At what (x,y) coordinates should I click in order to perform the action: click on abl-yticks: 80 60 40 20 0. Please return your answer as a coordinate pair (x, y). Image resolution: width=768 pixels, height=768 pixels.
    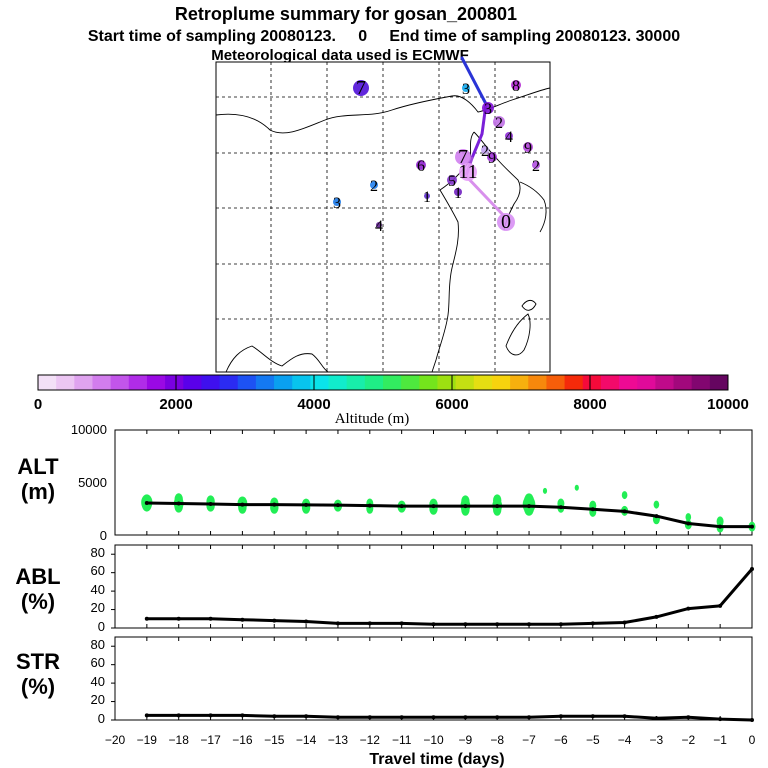
    Looking at the image, I should click on (103, 589).